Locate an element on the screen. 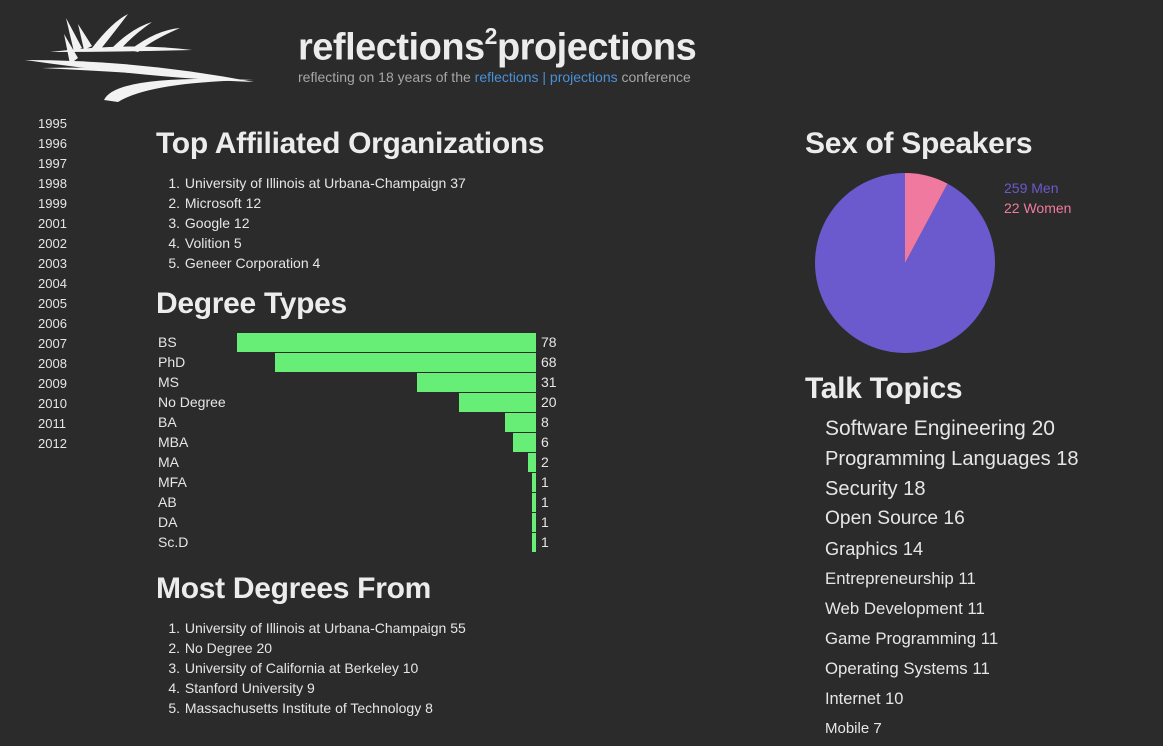 This screenshot has height=746, width=1163. year-link-2006: 2006 is located at coordinates (52, 323).